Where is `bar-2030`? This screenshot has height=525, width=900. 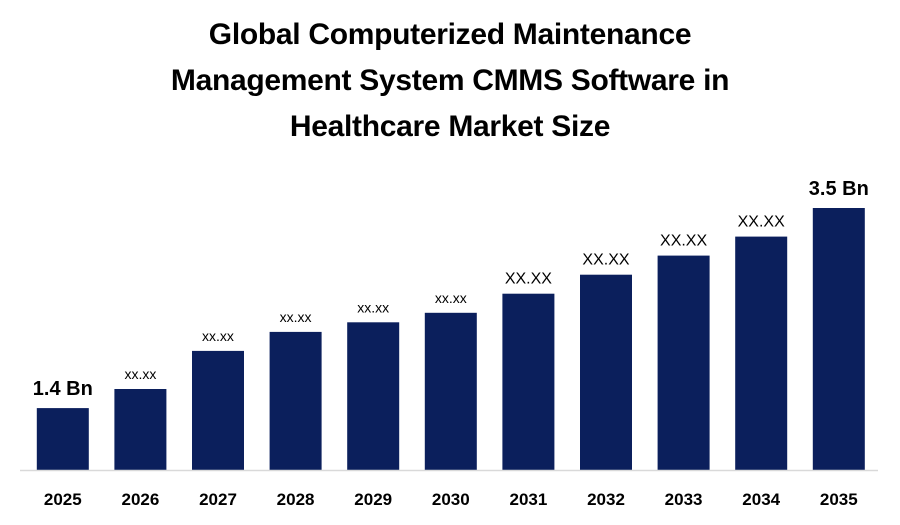
bar-2030 is located at coordinates (450, 391).